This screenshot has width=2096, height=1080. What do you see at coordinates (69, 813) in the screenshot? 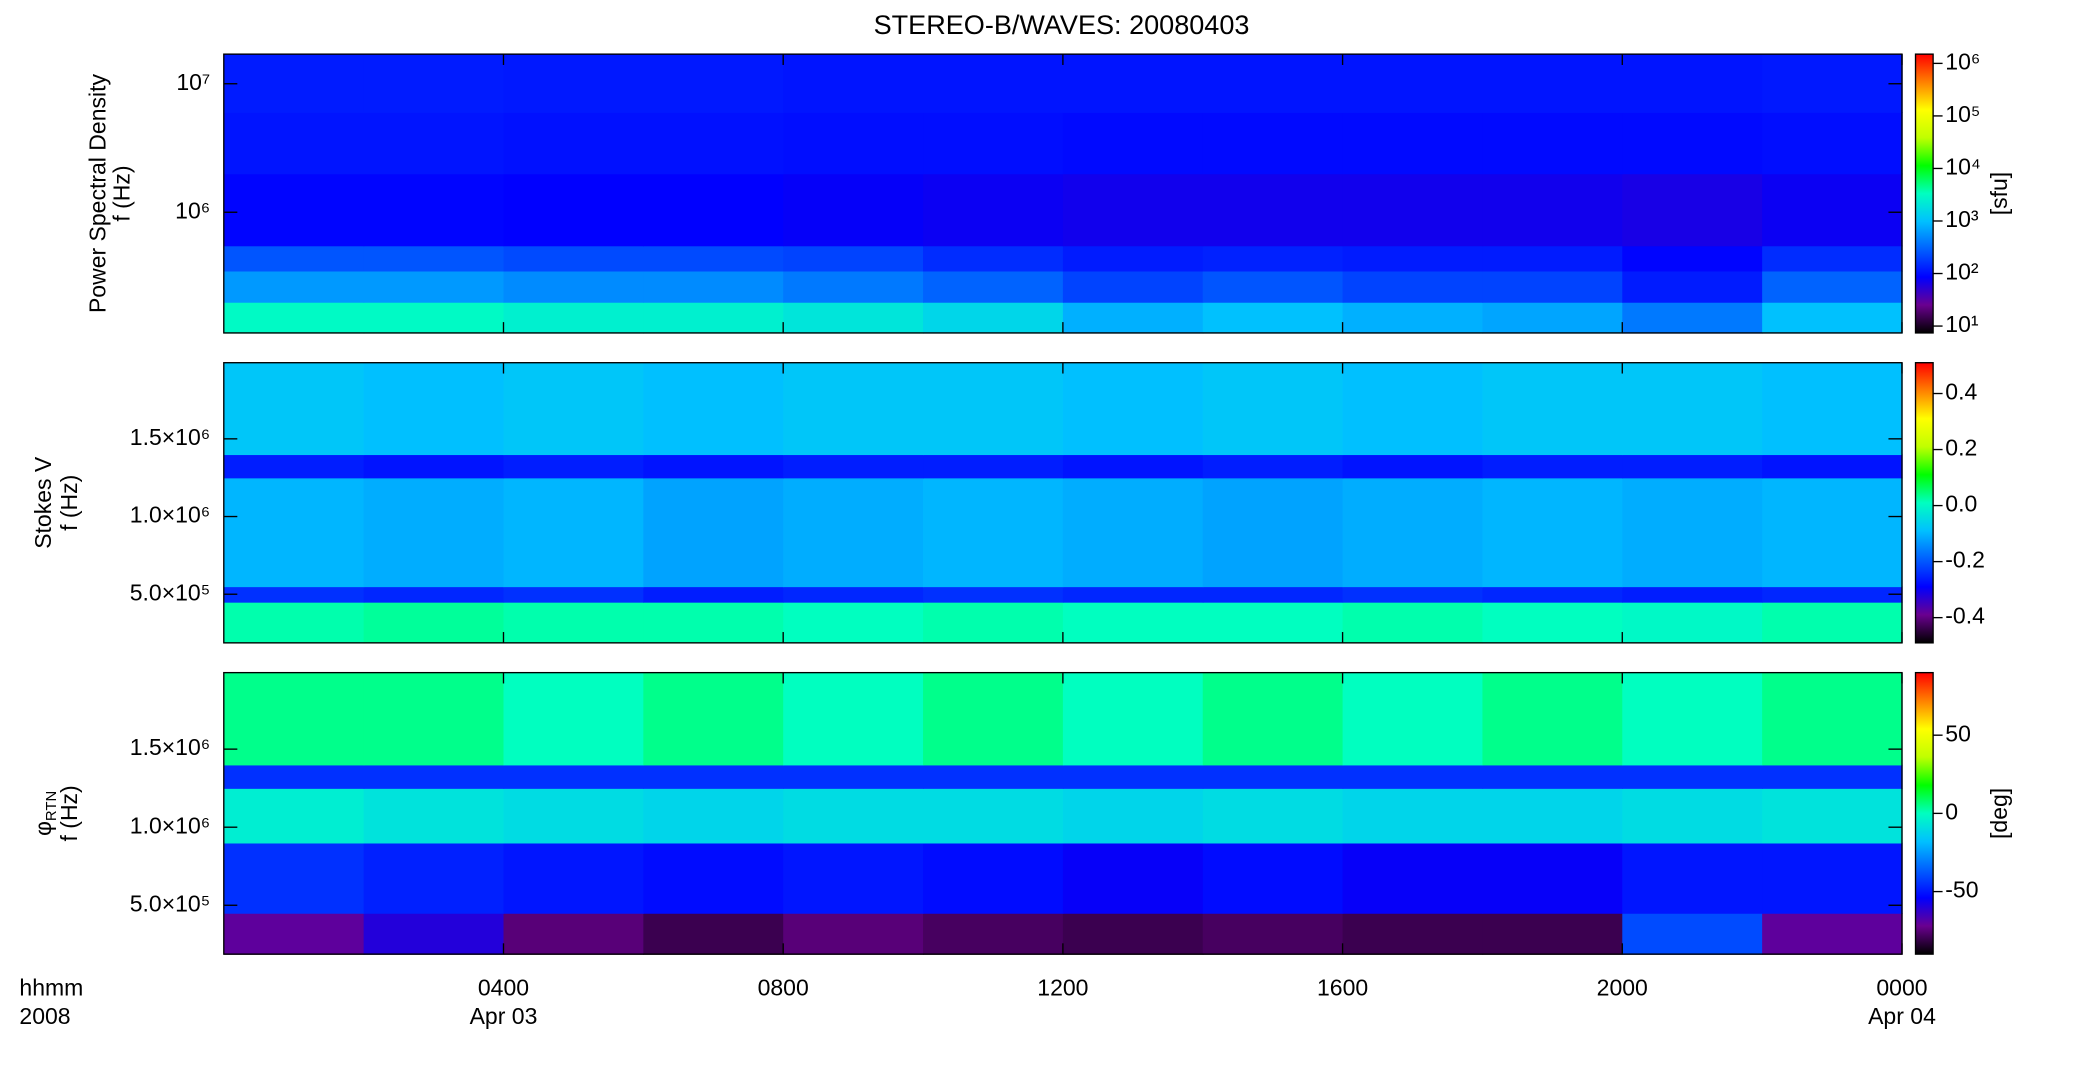
I see `y-axis-label: f (Hz)` at bounding box center [69, 813].